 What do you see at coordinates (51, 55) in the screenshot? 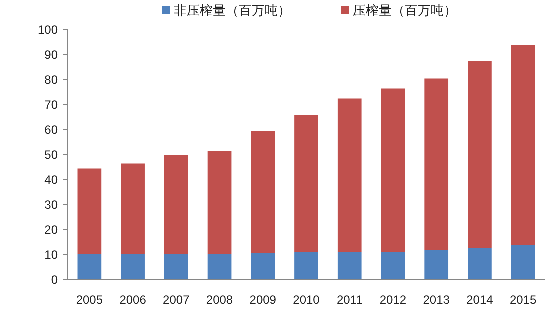
I see `y-tick-label: 90` at bounding box center [51, 55].